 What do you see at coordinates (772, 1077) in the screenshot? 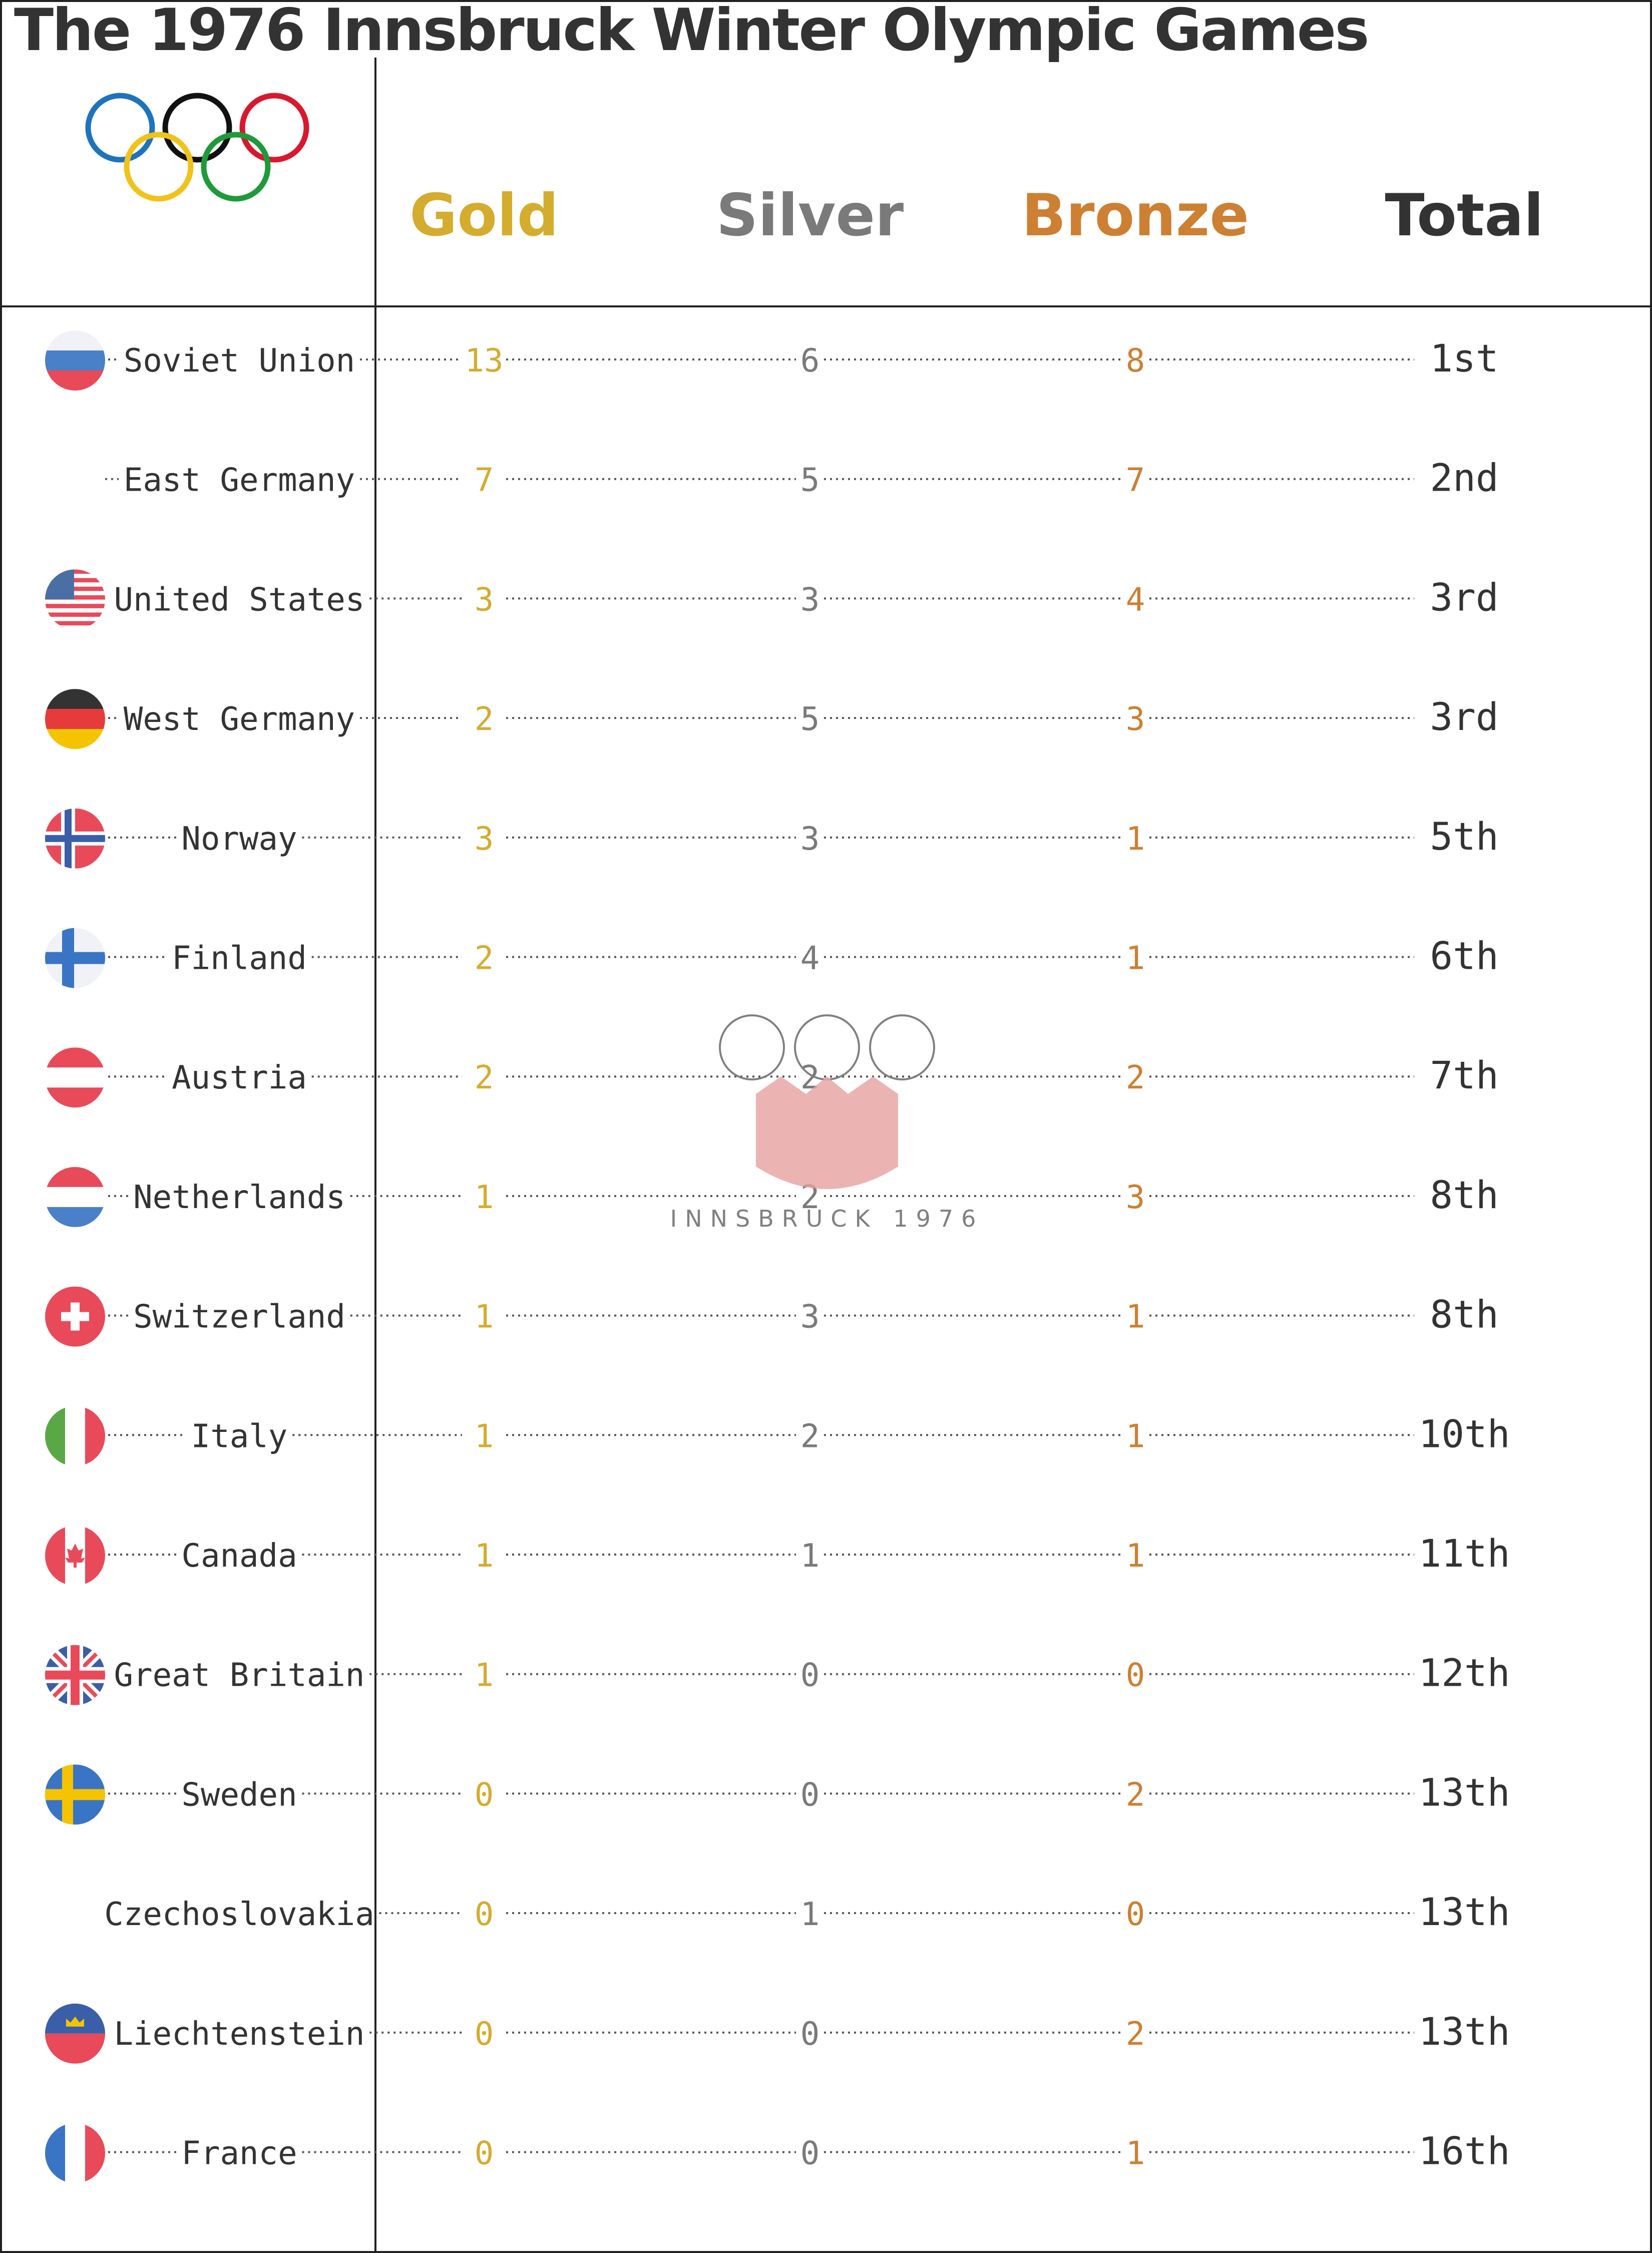
I see `table-row: Austria 2 2 2 7th` at bounding box center [772, 1077].